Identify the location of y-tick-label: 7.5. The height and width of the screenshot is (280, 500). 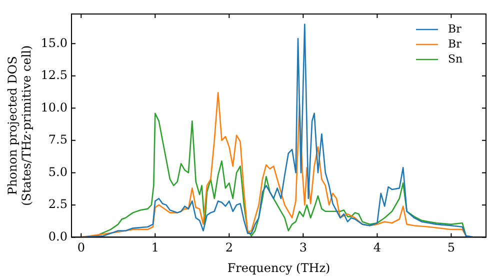
(58, 139).